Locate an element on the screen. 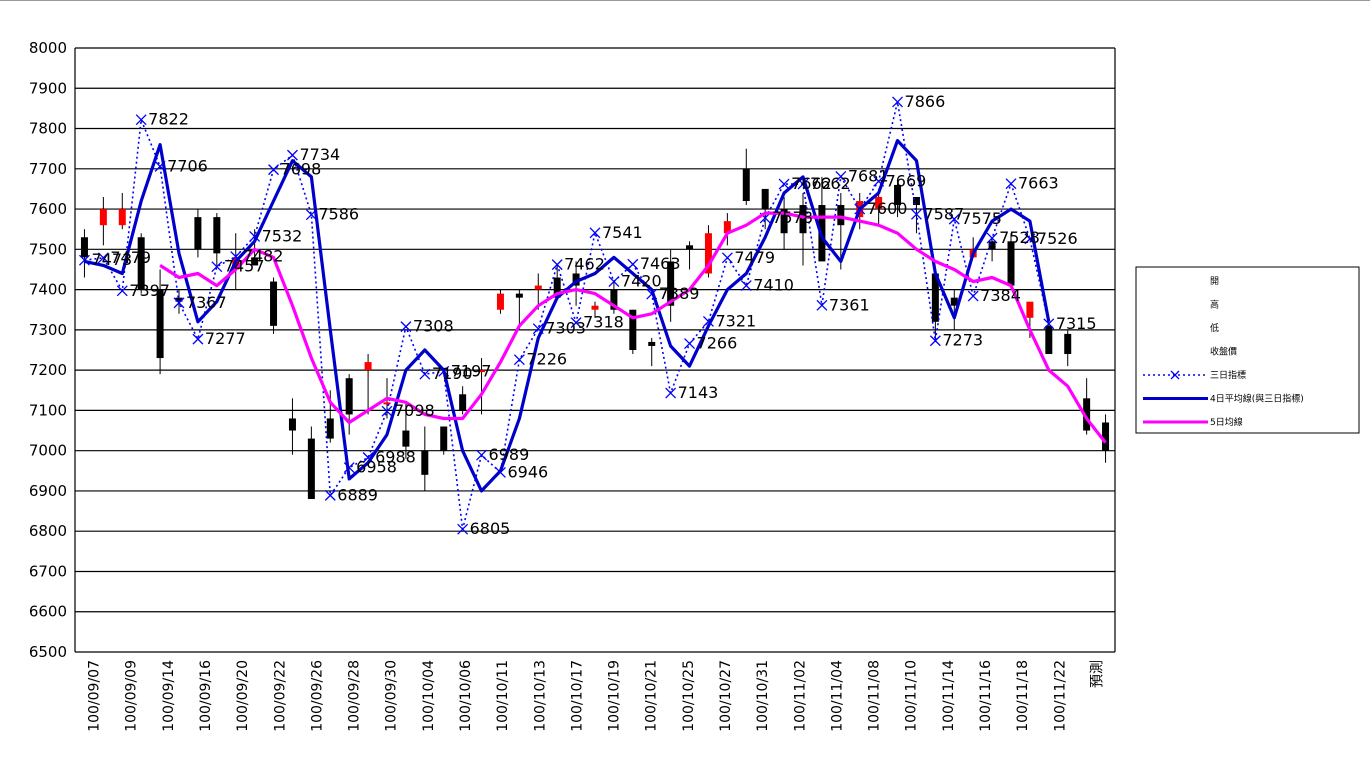 The height and width of the screenshot is (759, 1370). legend-label: 收盤價 is located at coordinates (1223, 352).